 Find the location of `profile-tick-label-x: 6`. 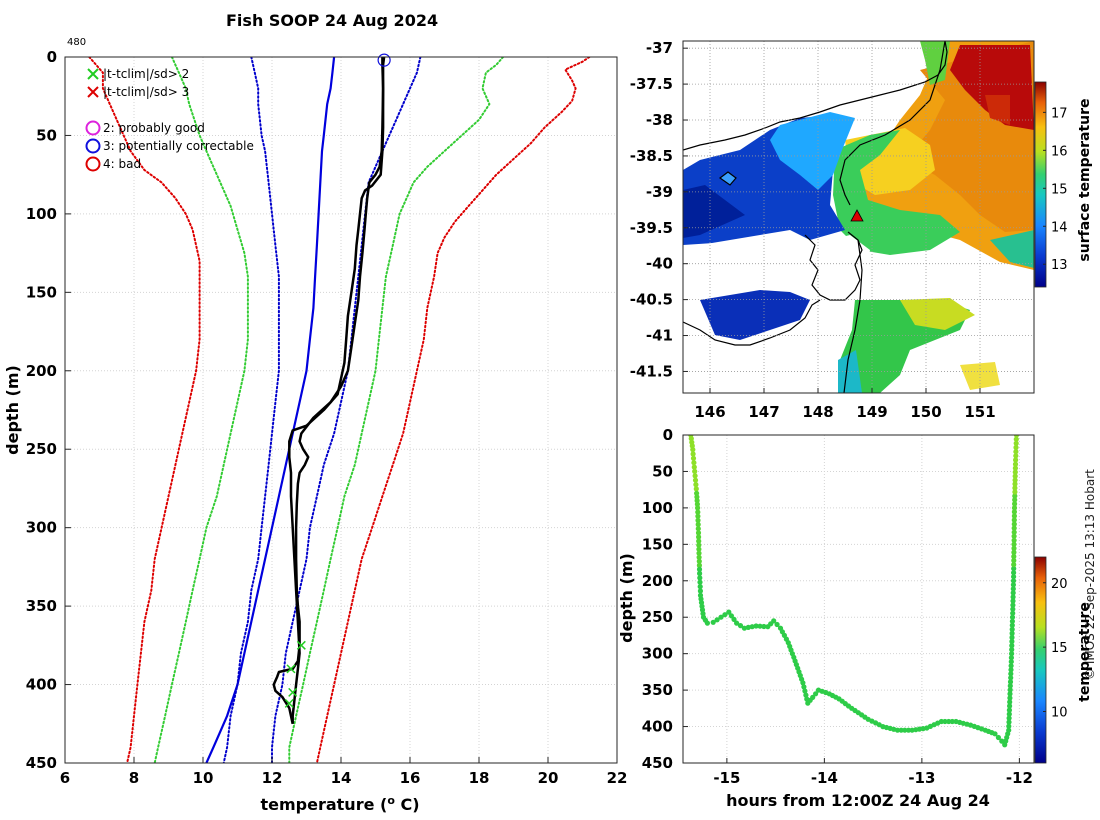

profile-tick-label-x: 6 is located at coordinates (65, 778).